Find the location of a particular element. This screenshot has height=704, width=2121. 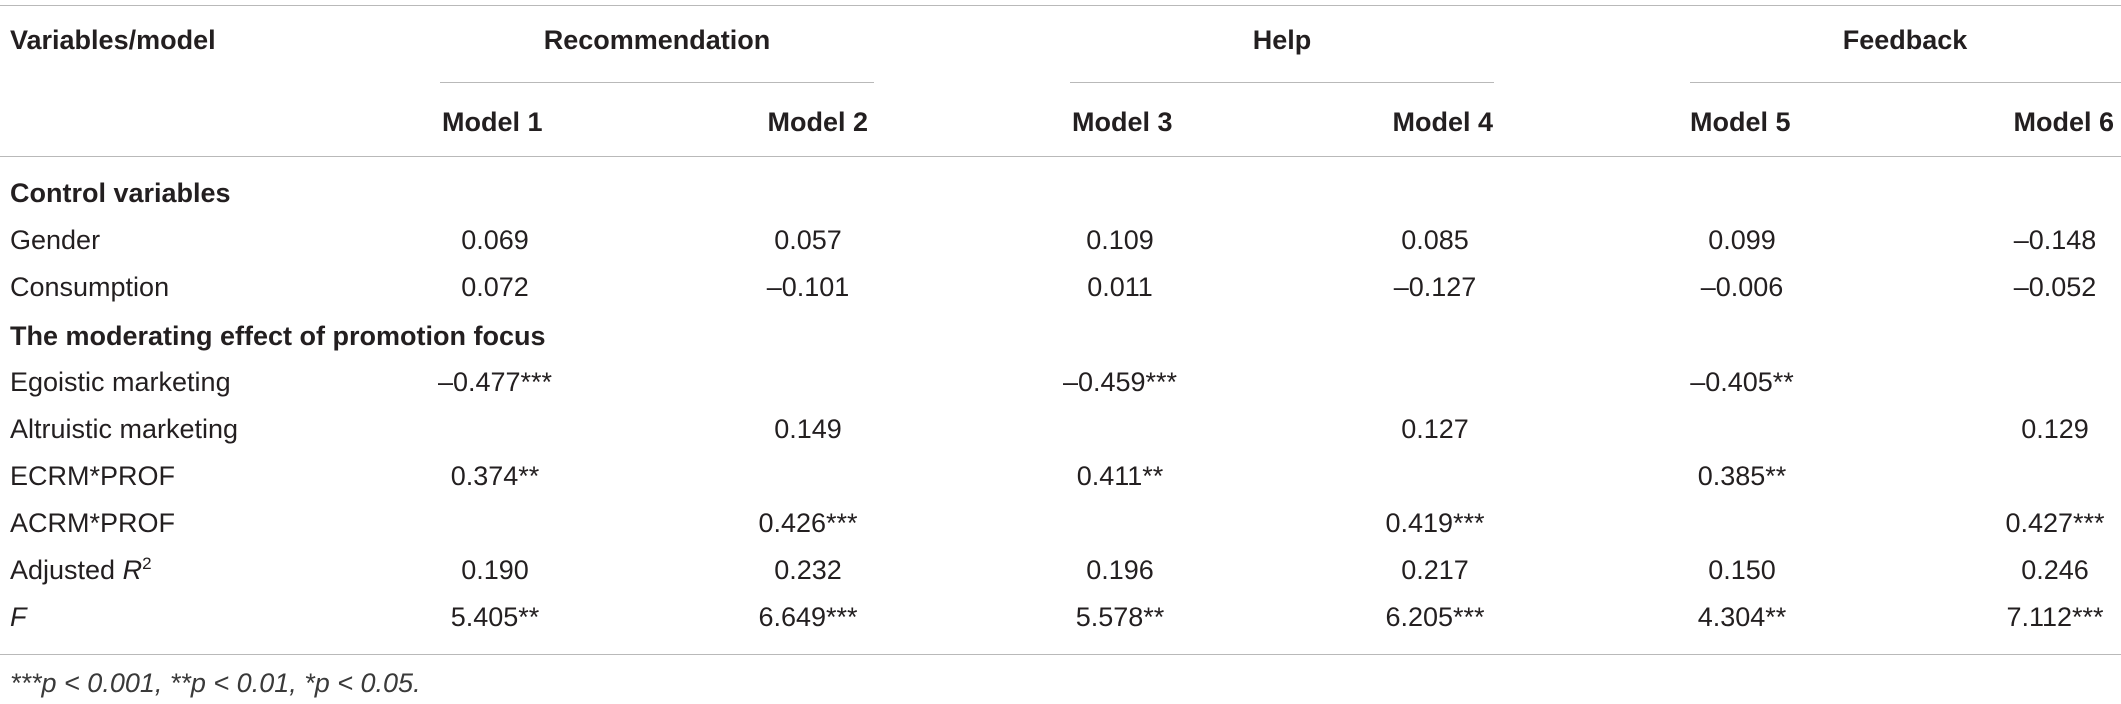

table-cell: –0.477*** is located at coordinates (495, 382).